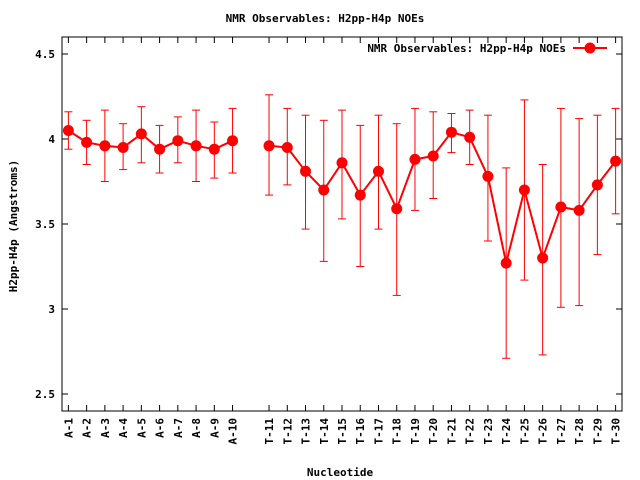 This screenshot has width=640, height=480. Describe the element at coordinates (51, 309) in the screenshot. I see `y-tick-label: 3` at that location.